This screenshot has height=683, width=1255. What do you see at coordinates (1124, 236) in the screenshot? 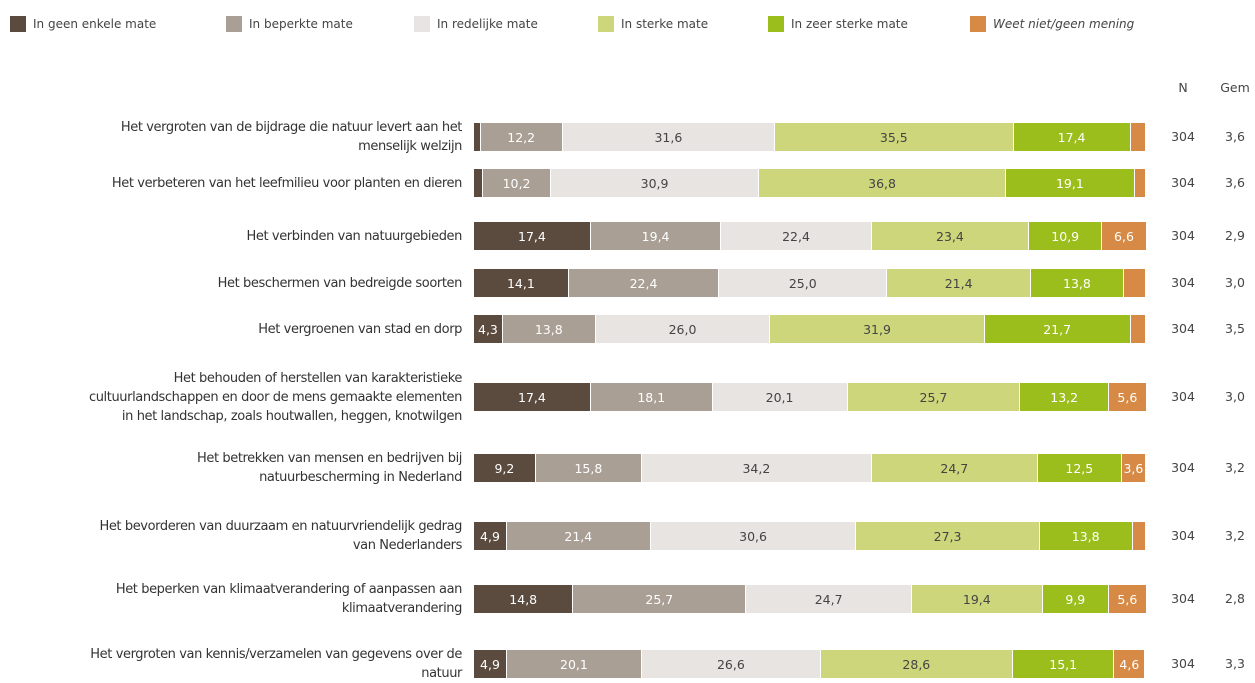
I see `bar-segment: 6,6` at bounding box center [1124, 236].